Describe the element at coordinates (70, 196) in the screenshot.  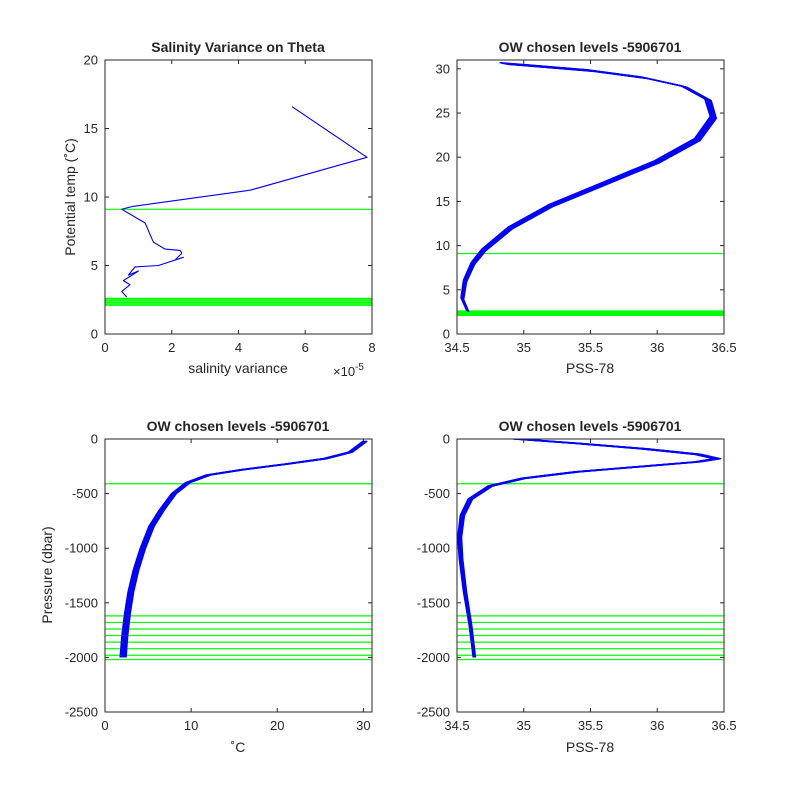
I see `y-axis-label: Potential temp (˚C)` at that location.